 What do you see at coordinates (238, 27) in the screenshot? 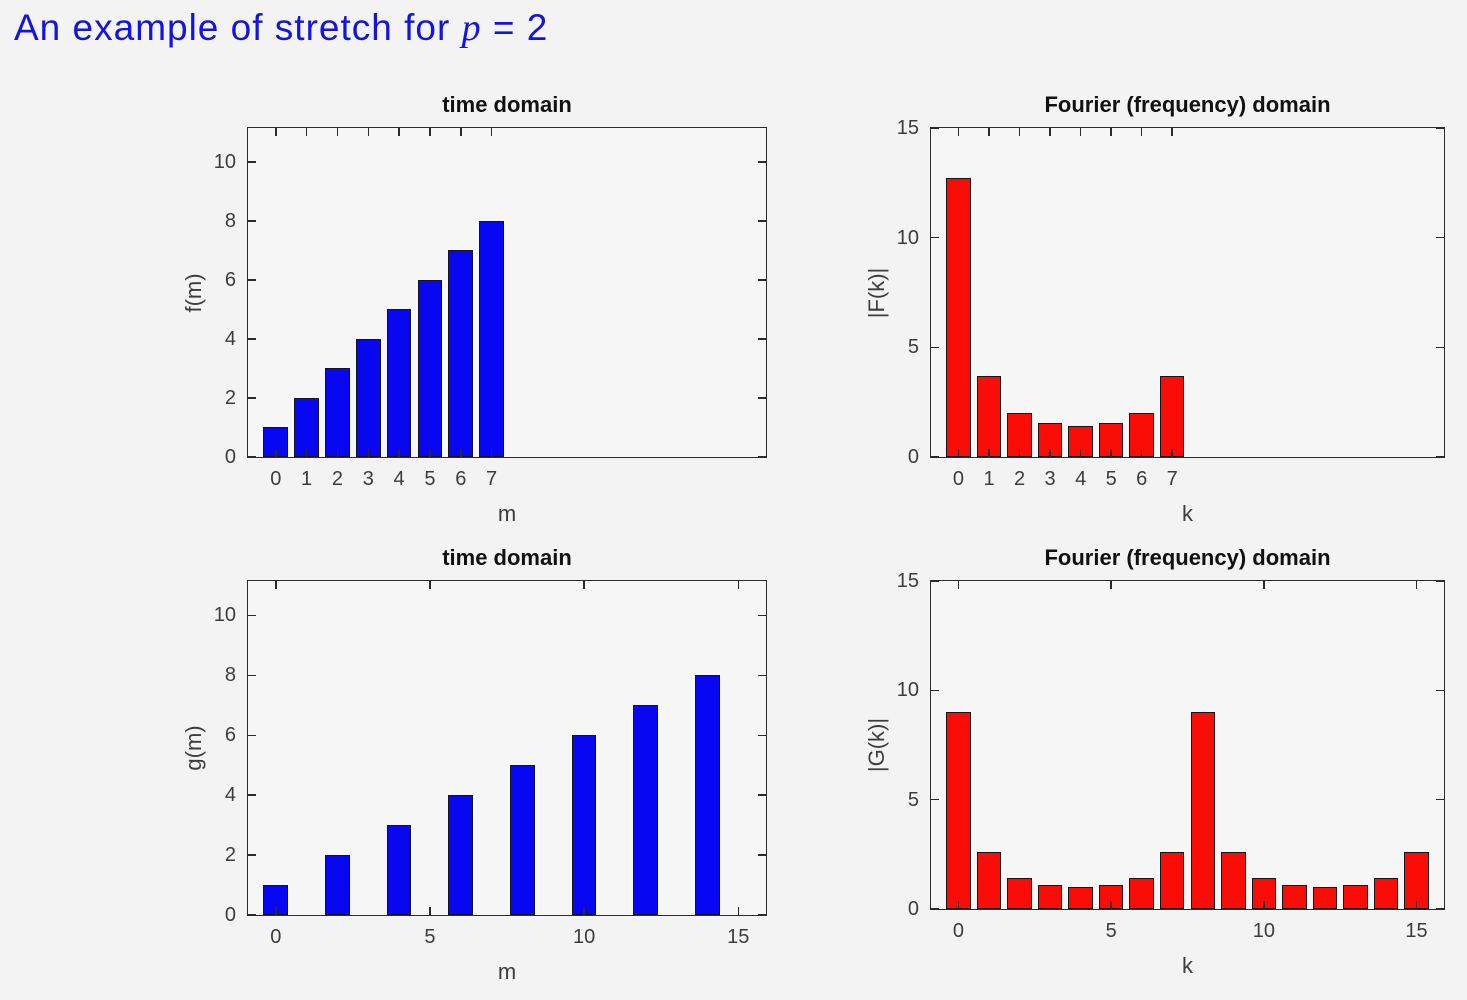
I see `slide-title-text: An example of stretch for` at bounding box center [238, 27].